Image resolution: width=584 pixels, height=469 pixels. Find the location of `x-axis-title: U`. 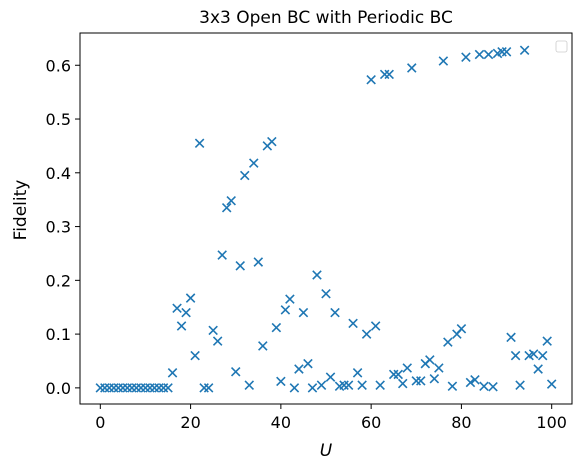

x-axis-title: U is located at coordinates (326, 451).